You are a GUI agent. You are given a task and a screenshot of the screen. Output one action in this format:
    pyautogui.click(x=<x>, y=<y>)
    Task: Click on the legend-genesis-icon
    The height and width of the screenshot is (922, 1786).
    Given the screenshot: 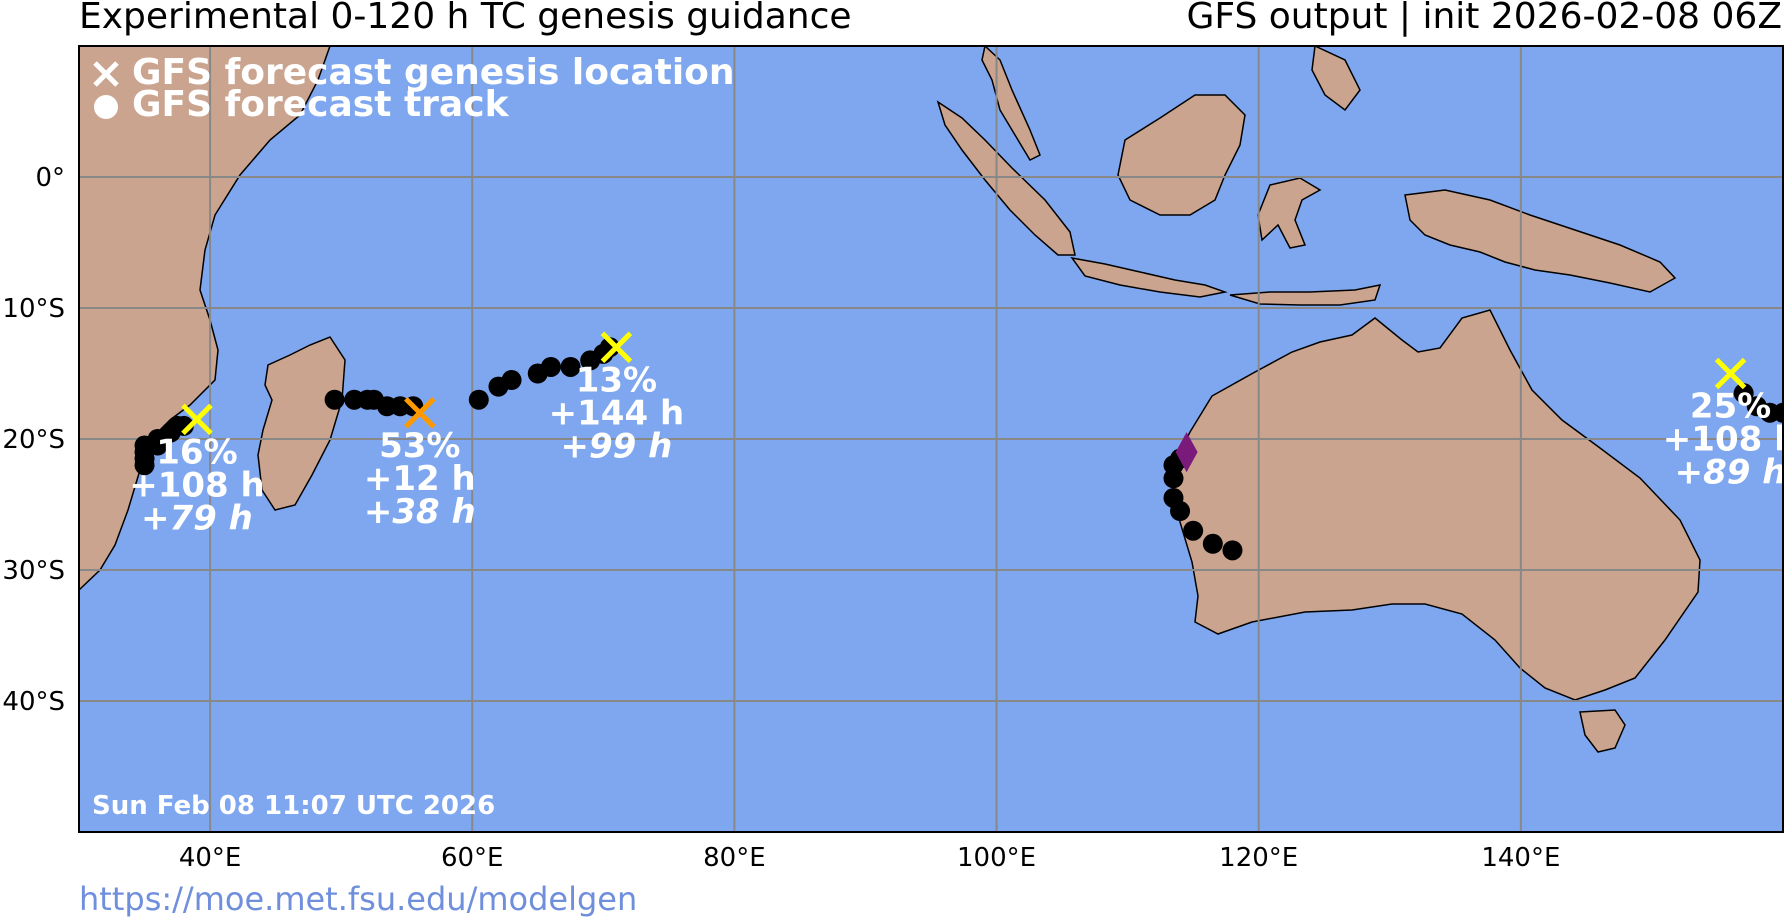 What is the action you would take?
    pyautogui.click(x=106, y=74)
    